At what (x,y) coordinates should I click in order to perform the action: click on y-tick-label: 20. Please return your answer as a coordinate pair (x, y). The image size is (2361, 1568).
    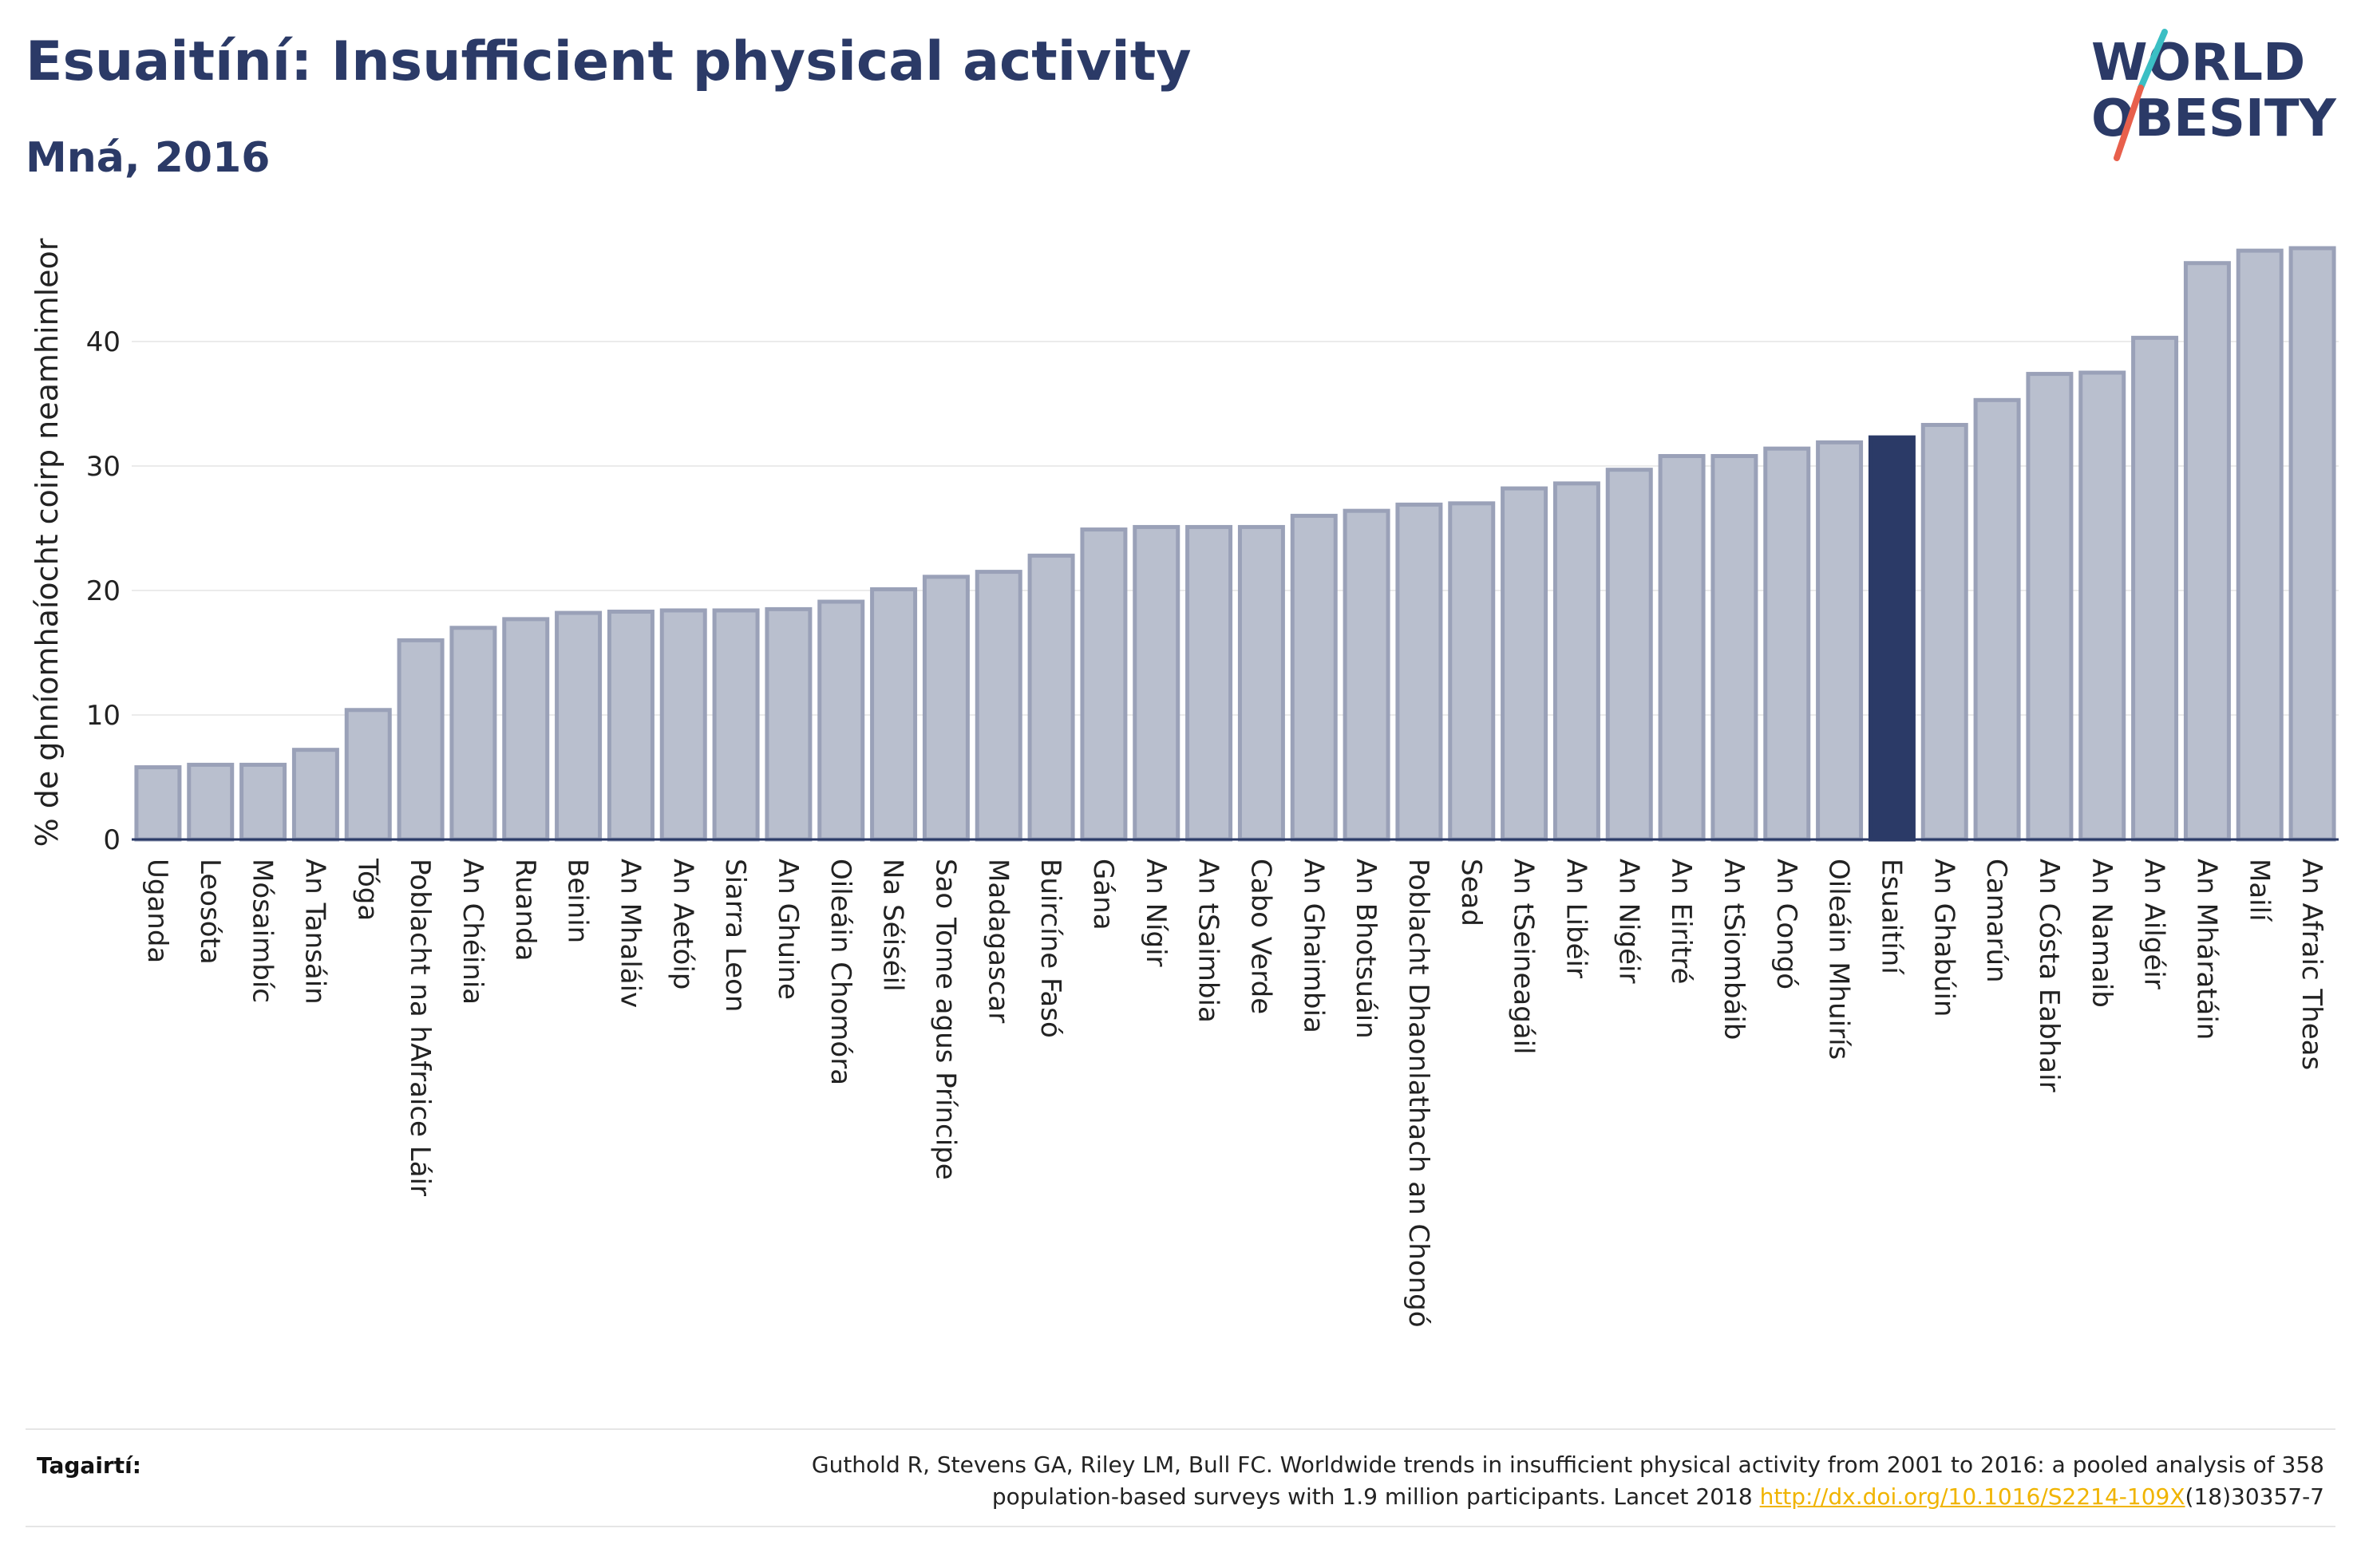
    Looking at the image, I should click on (103, 591).